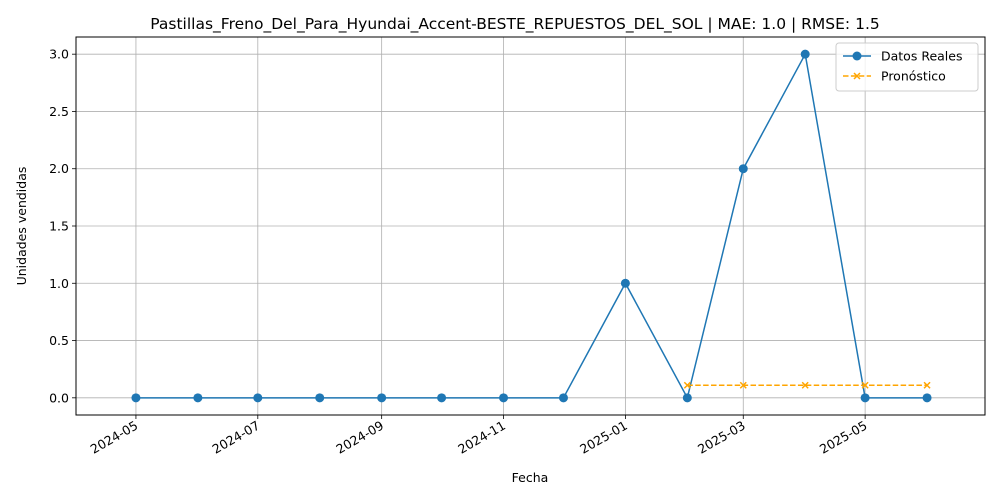  I want to click on y-tick-label: 0.0, so click(59, 397).